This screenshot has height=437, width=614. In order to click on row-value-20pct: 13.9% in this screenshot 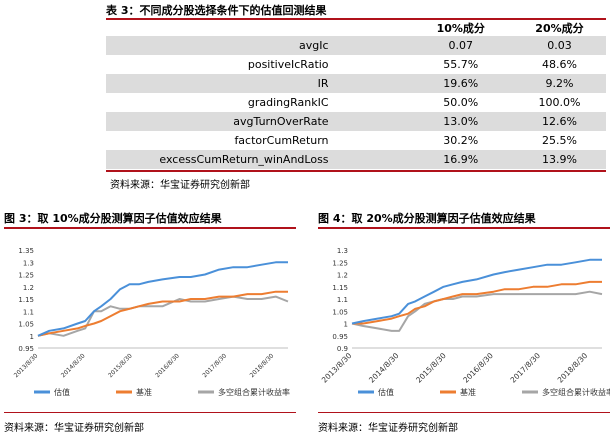, I will do `click(559, 159)`.